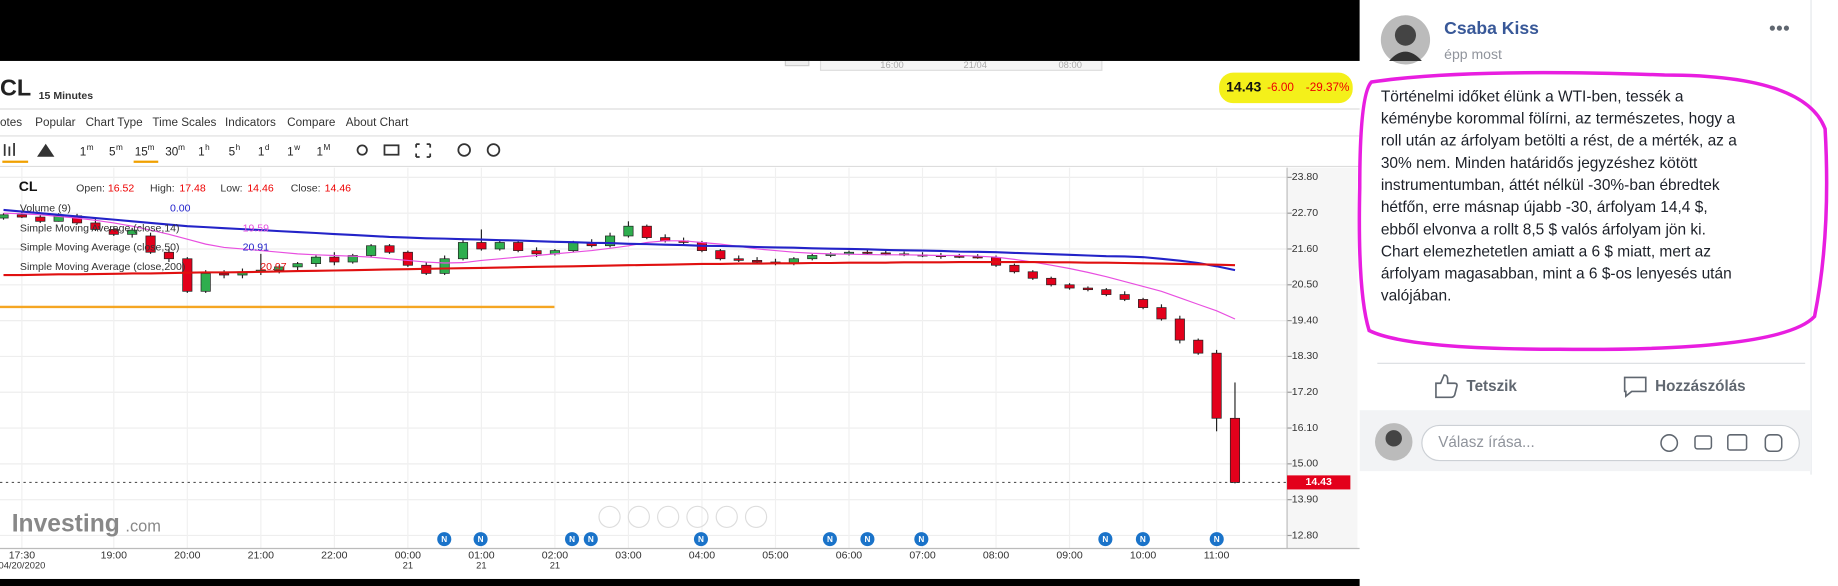  What do you see at coordinates (28, 186) in the screenshot?
I see `legend-symbol: CL` at bounding box center [28, 186].